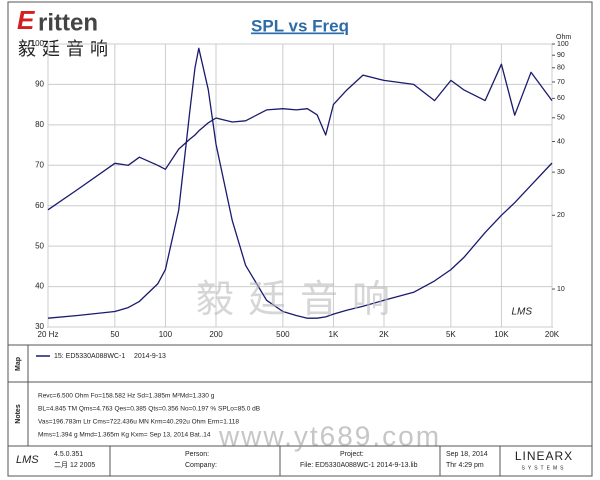  What do you see at coordinates (74, 465) in the screenshot?
I see `build: 二月 12 2005` at bounding box center [74, 465].